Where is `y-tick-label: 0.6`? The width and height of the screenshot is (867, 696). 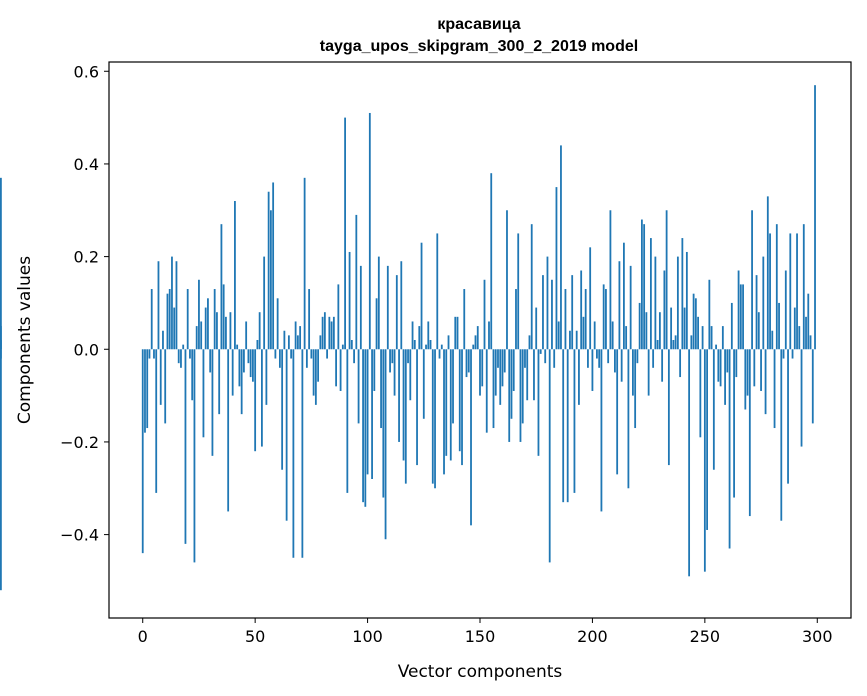 y-tick-label: 0.6 is located at coordinates (86, 71).